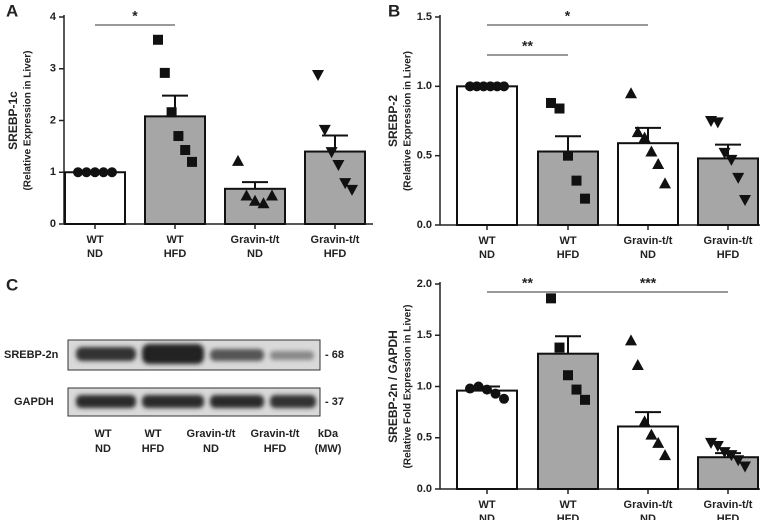 This screenshot has height=520, width=760. What do you see at coordinates (328, 434) in the screenshot?
I see `kda-label: kDa` at bounding box center [328, 434].